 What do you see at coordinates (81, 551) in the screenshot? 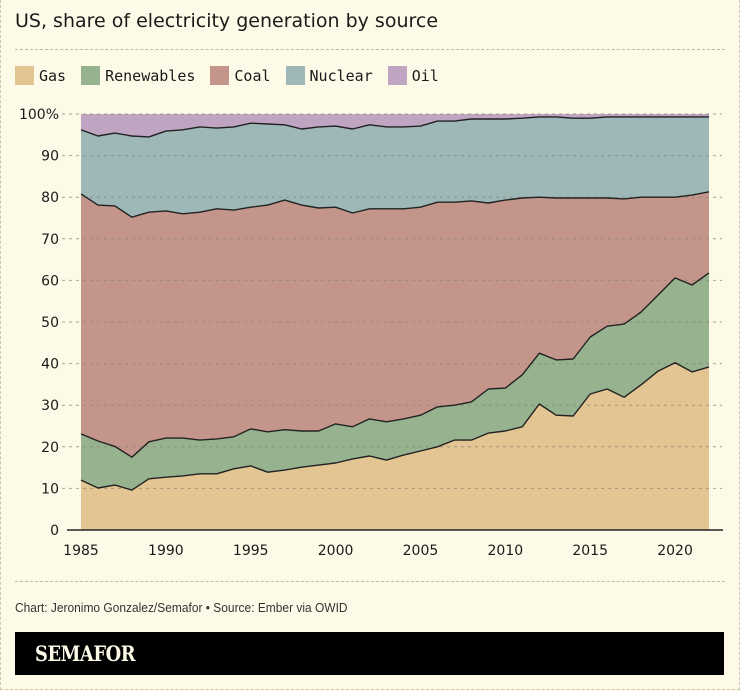
I see `x-tick-label: 1985` at bounding box center [81, 551].